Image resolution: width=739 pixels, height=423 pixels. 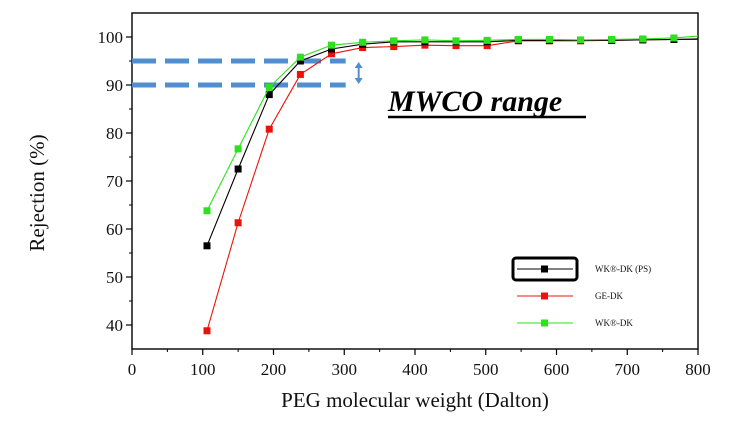 I want to click on x-tick-label: 300, so click(x=345, y=369).